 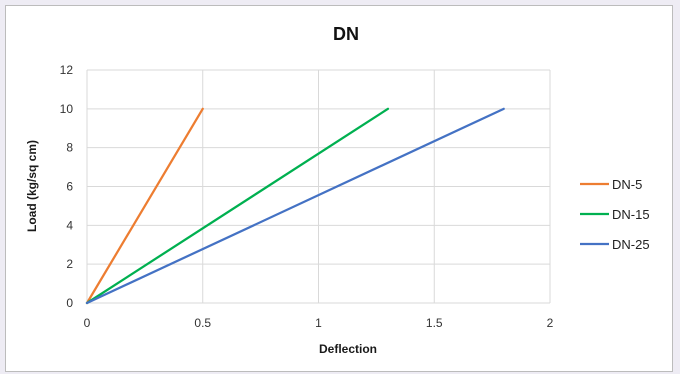 I want to click on legend-label: DN-25, so click(x=631, y=244).